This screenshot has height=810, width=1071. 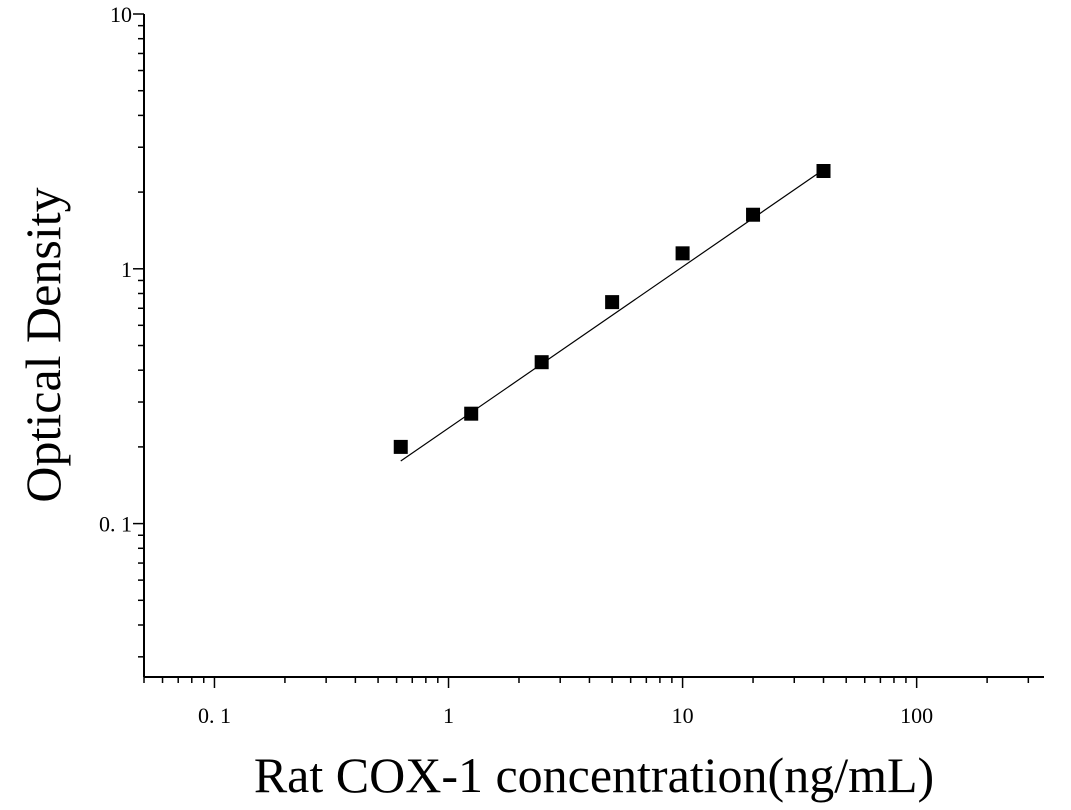 What do you see at coordinates (126, 269) in the screenshot?
I see `y-tick-label: 1` at bounding box center [126, 269].